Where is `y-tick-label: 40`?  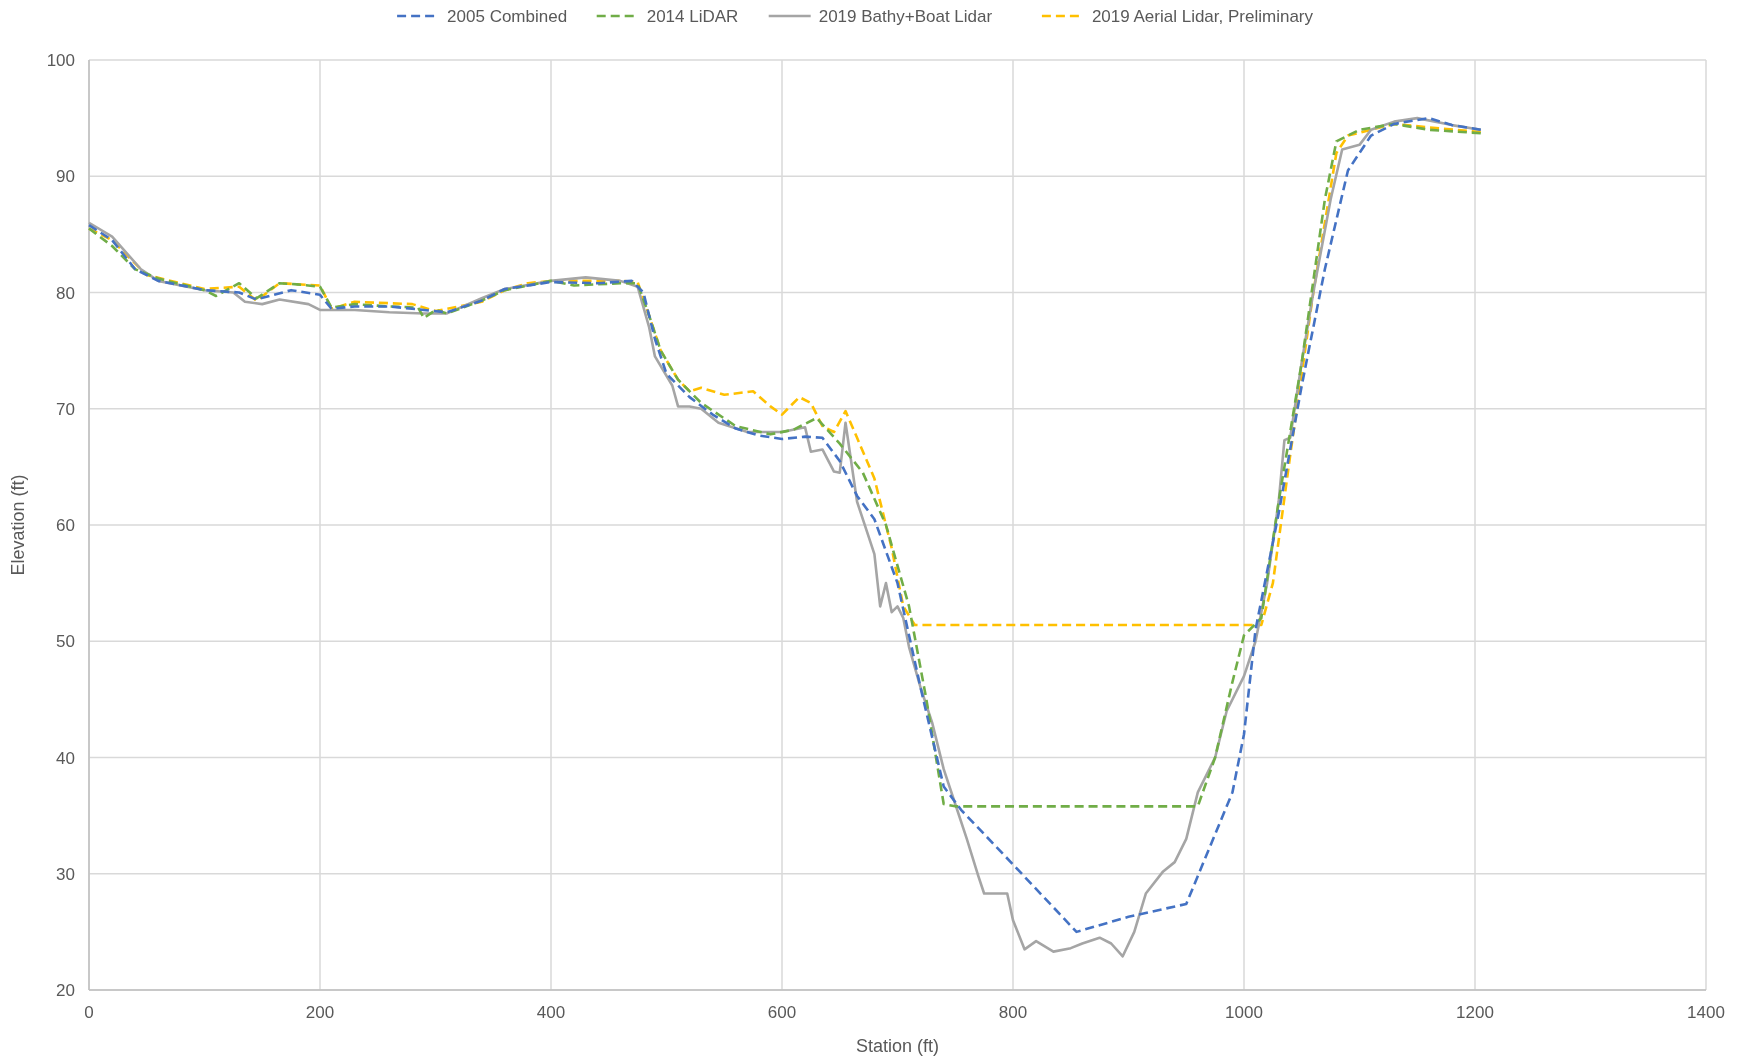
y-tick-label: 40 is located at coordinates (65, 758).